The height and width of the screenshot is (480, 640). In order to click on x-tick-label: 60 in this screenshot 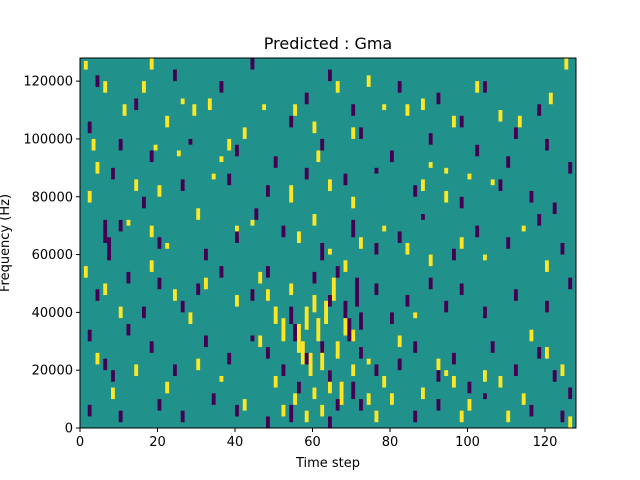, I will do `click(312, 442)`.